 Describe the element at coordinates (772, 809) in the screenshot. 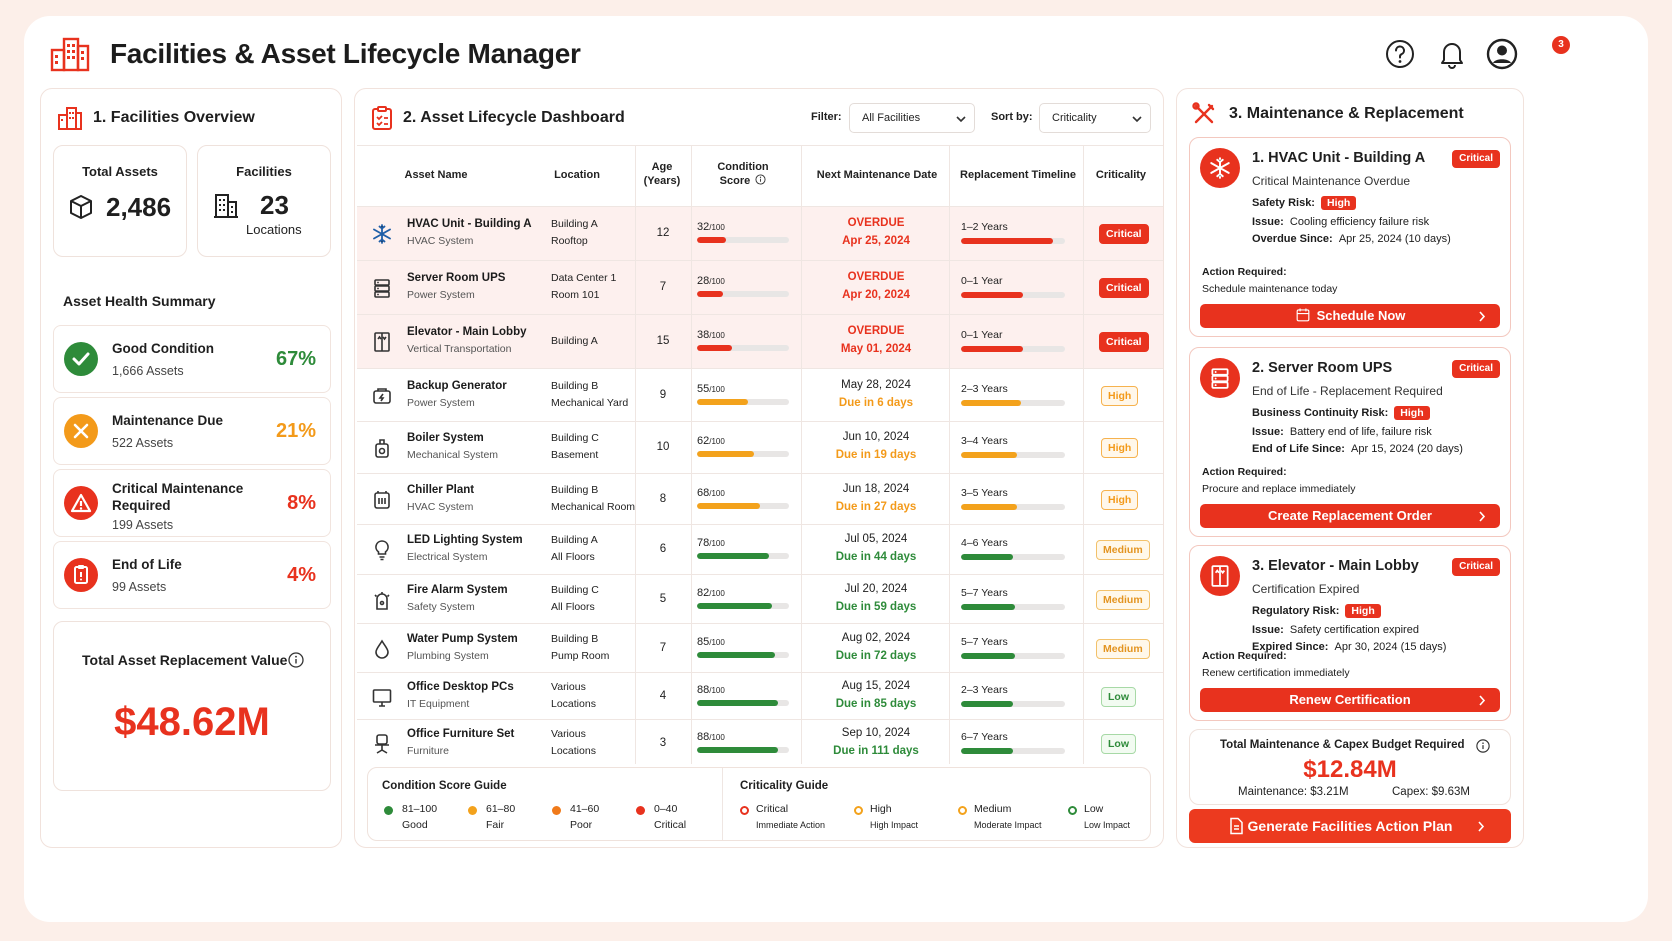

I see `guide-label: Critical` at that location.